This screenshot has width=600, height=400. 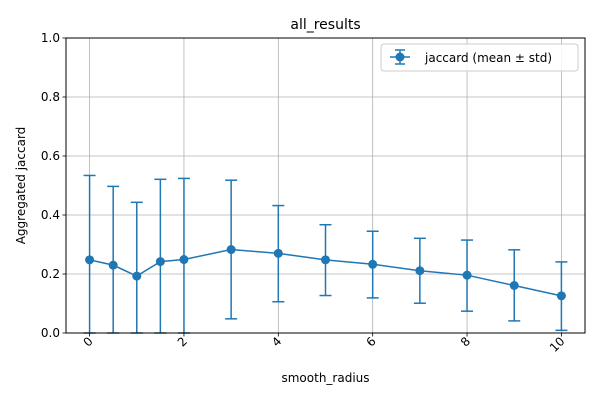 I want to click on y-tick-label: 0.2, so click(x=50, y=274).